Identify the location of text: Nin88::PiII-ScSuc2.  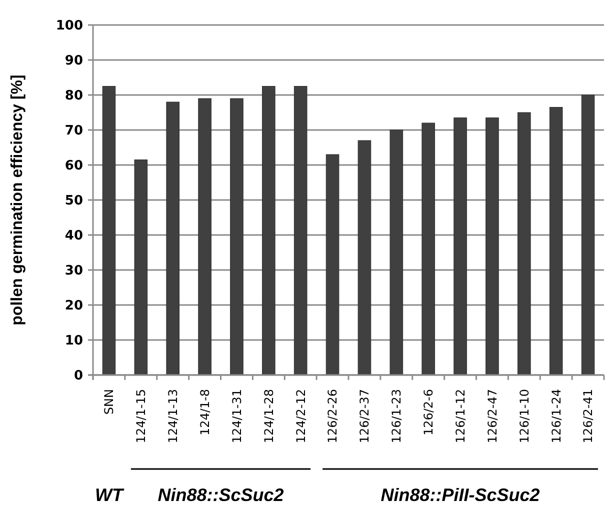
(460, 495).